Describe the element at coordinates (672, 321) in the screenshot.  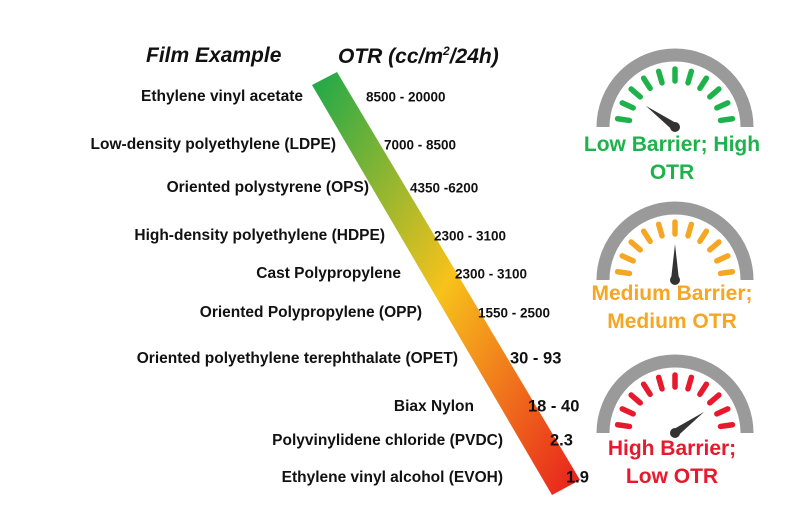
I see `gauge-caption-line2: Medium OTR` at that location.